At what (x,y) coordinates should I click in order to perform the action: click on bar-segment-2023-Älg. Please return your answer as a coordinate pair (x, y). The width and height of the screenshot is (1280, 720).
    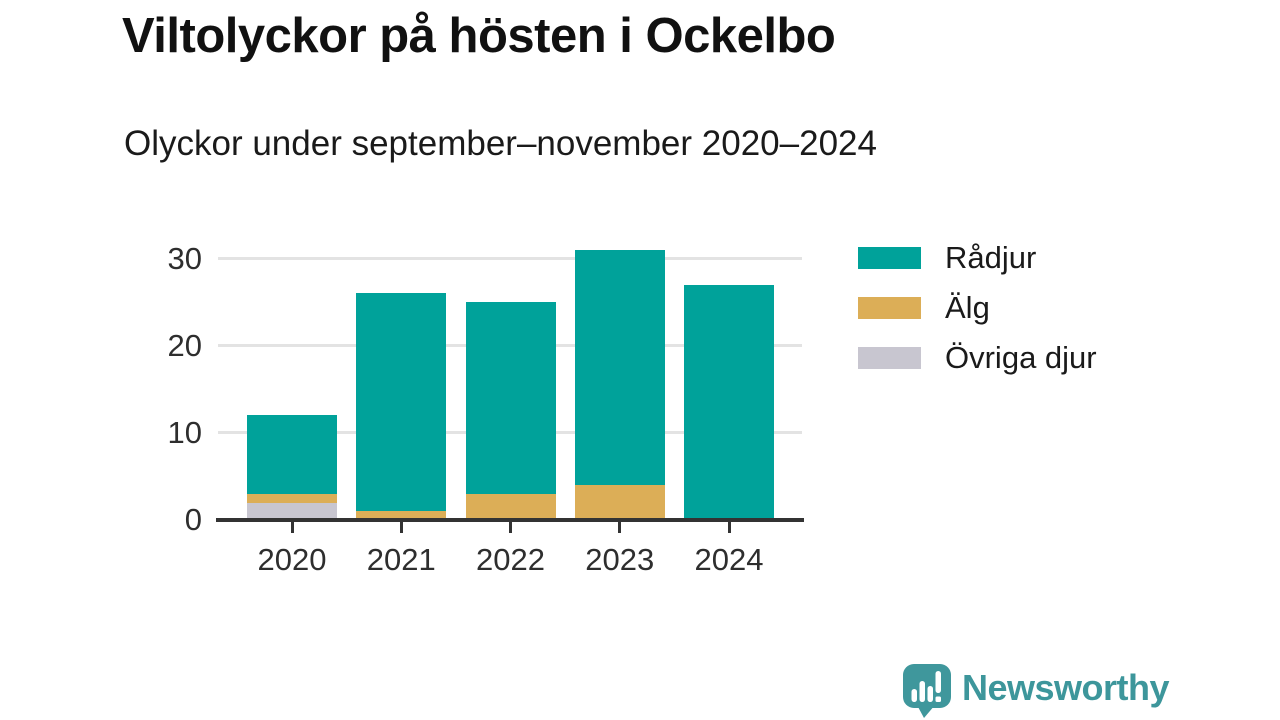
    Looking at the image, I should click on (619, 502).